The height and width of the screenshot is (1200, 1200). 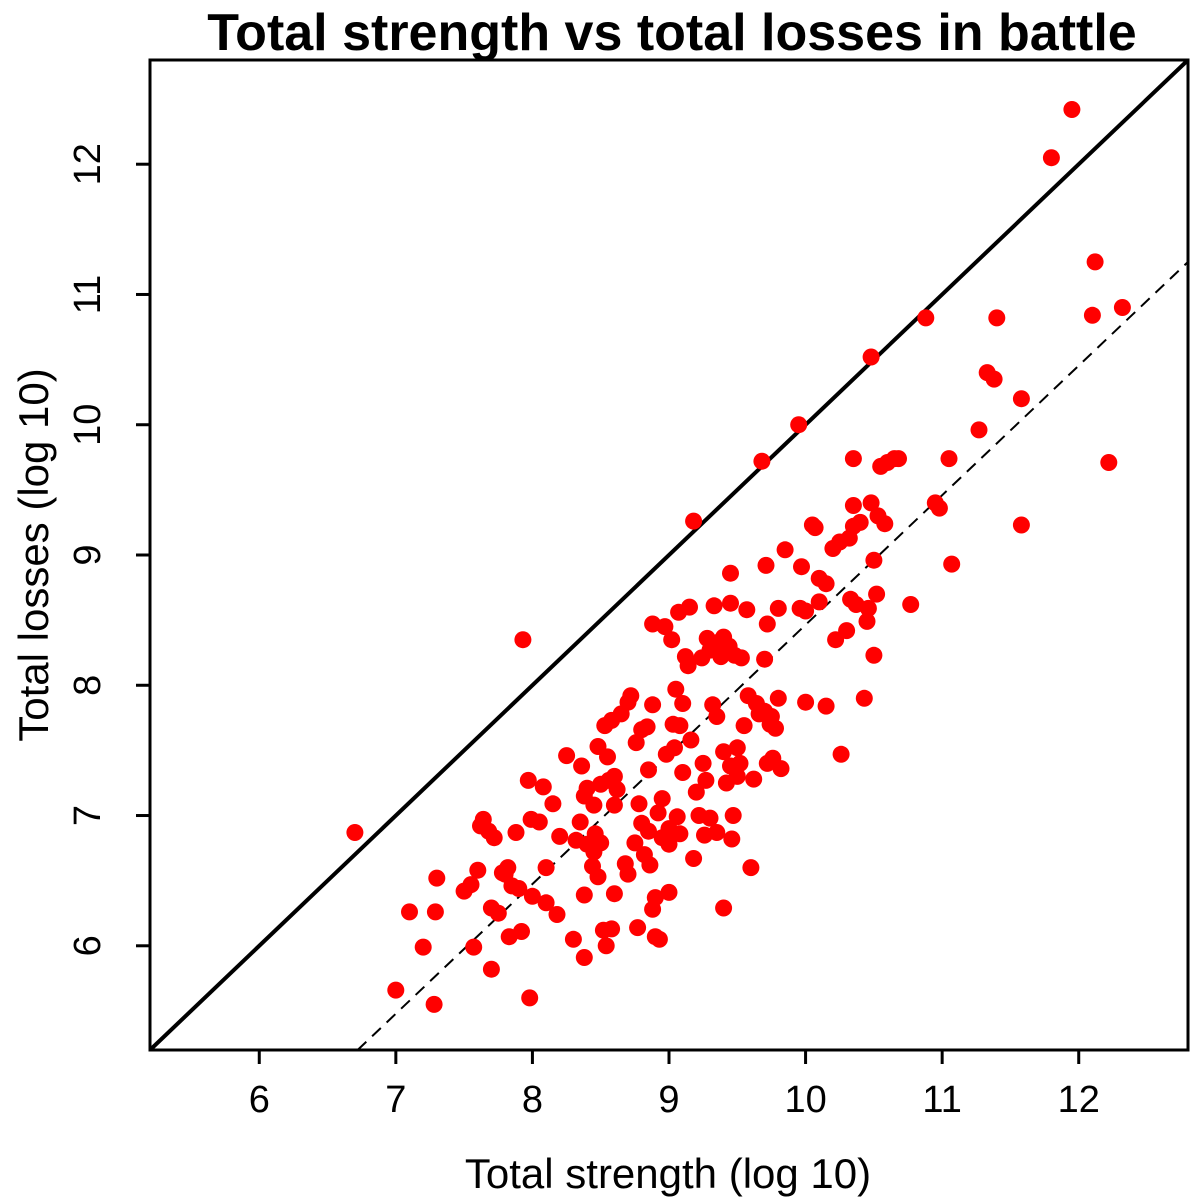 What do you see at coordinates (671, 33) in the screenshot?
I see `chart-title: Total strength vs total losses in battle` at bounding box center [671, 33].